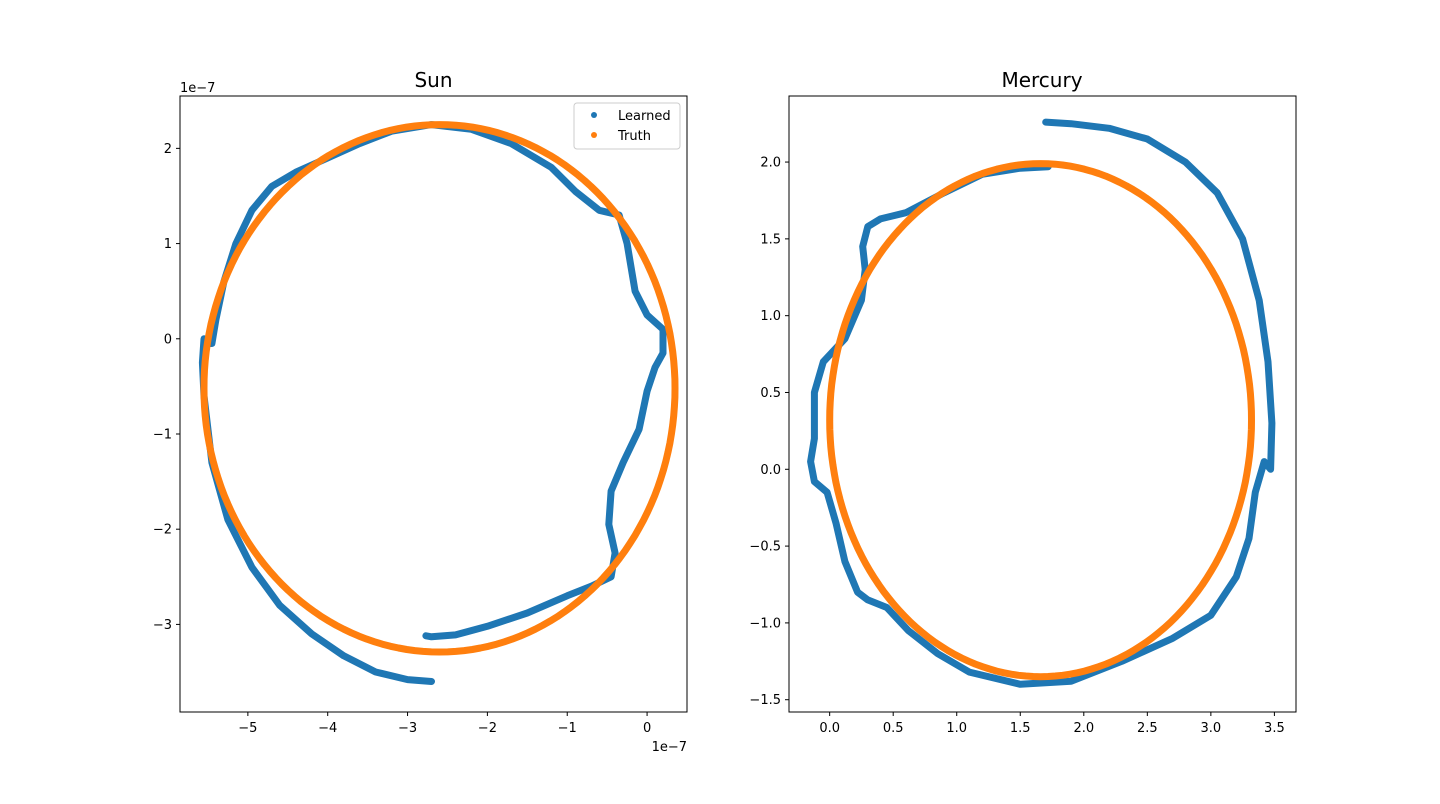  What do you see at coordinates (1211, 728) in the screenshot?
I see `mercury-x-tick-label: 3.0` at bounding box center [1211, 728].